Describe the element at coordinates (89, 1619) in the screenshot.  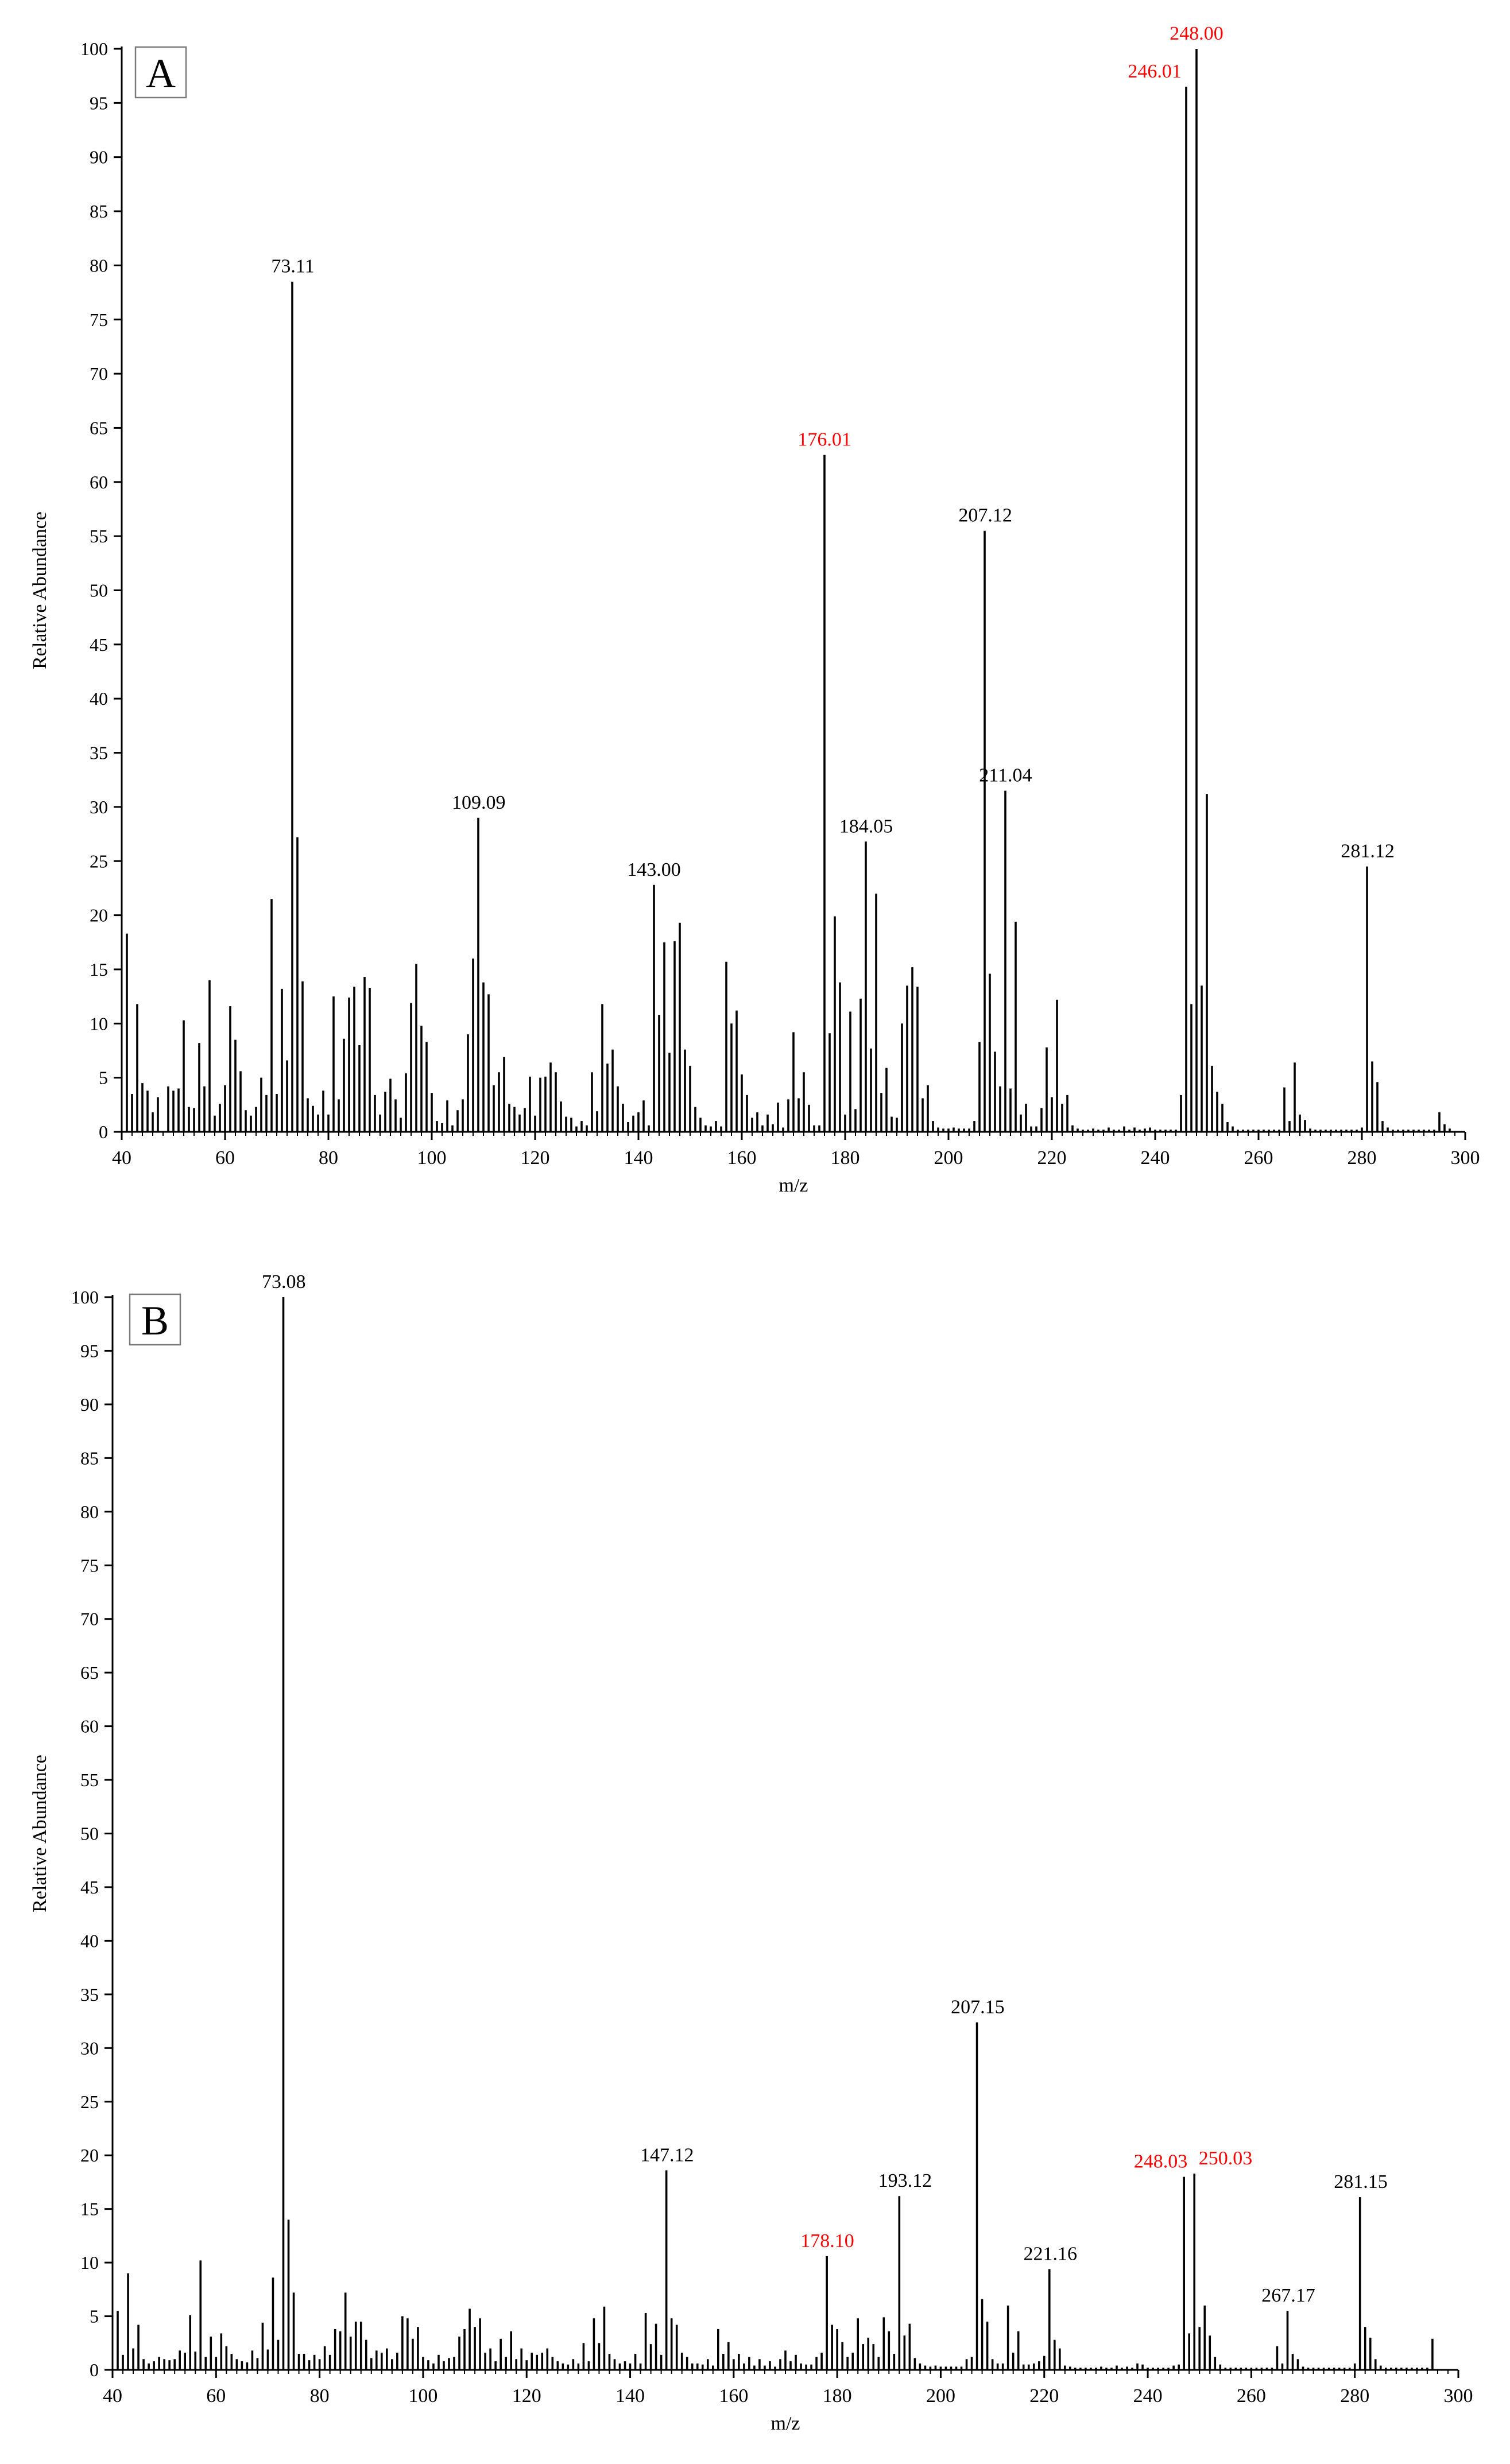
I see `y-tick-label: 70` at that location.